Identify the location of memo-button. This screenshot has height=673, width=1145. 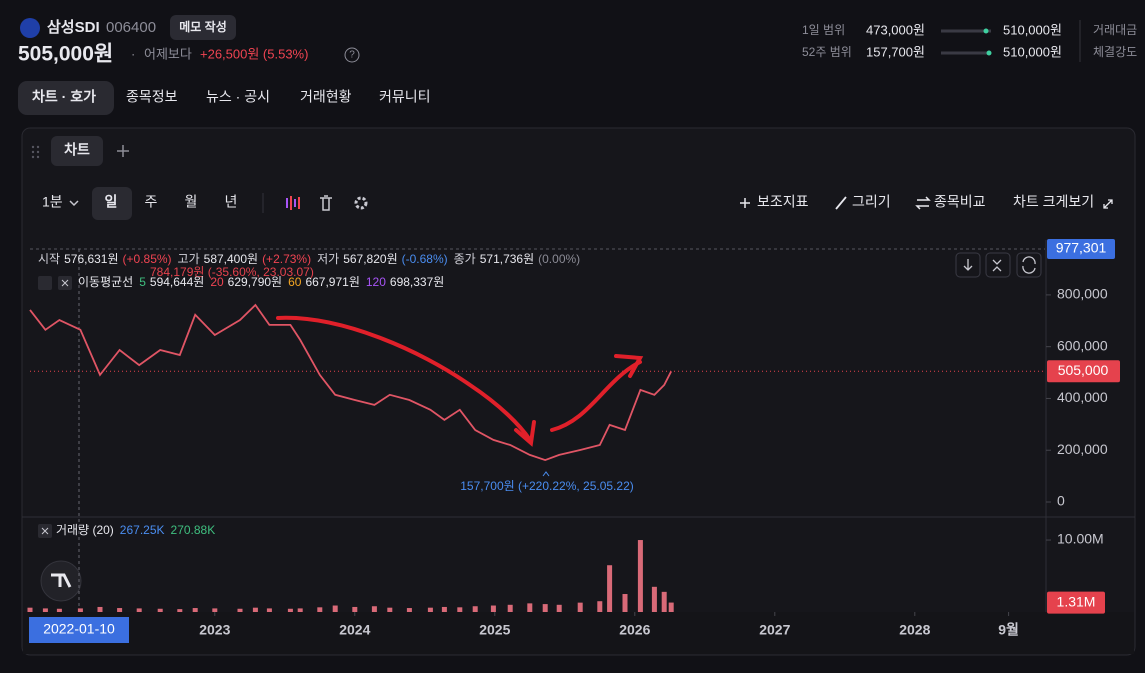
(203, 27).